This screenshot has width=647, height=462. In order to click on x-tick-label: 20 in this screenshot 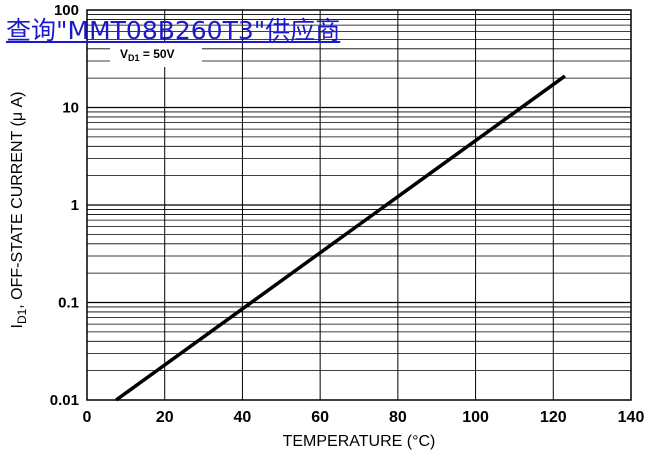, I will do `click(165, 417)`.